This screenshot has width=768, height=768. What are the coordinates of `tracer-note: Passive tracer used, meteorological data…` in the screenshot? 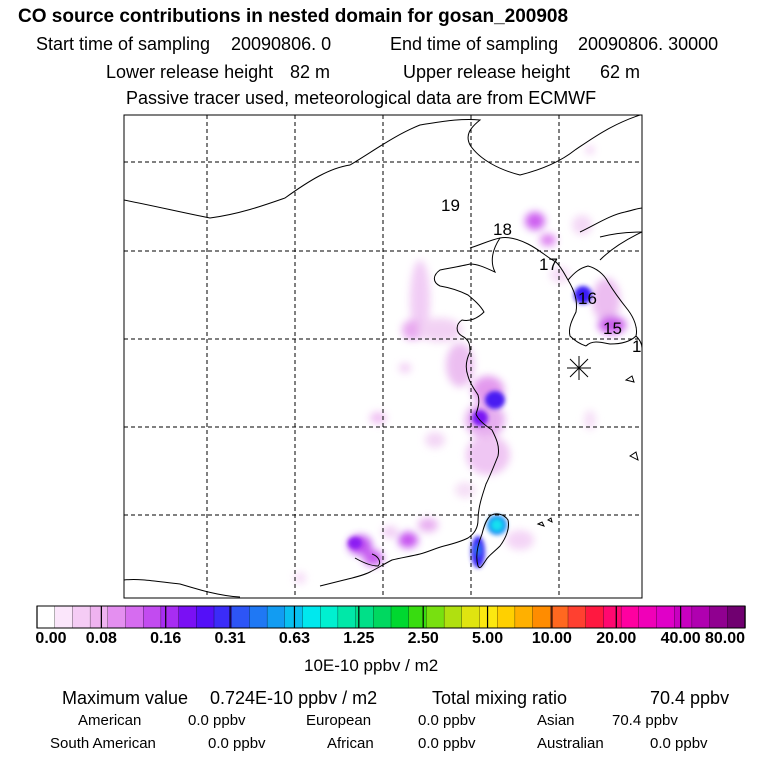 It's located at (361, 98).